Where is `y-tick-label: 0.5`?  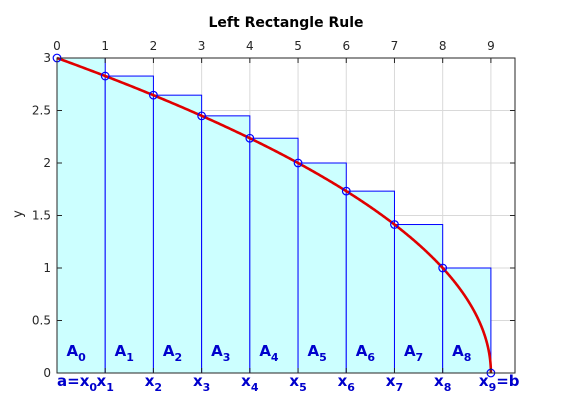
y-tick-label: 0.5 is located at coordinates (41, 321).